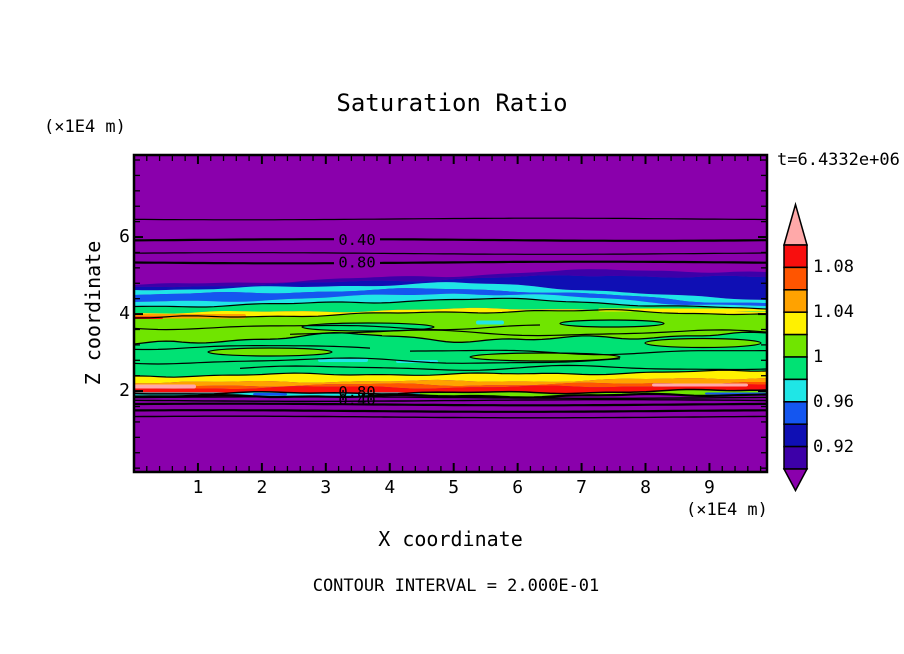 Image resolution: width=904 pixels, height=654 pixels. Describe the element at coordinates (818, 357) in the screenshot. I see `colorbar-tick-label: 1` at that location.